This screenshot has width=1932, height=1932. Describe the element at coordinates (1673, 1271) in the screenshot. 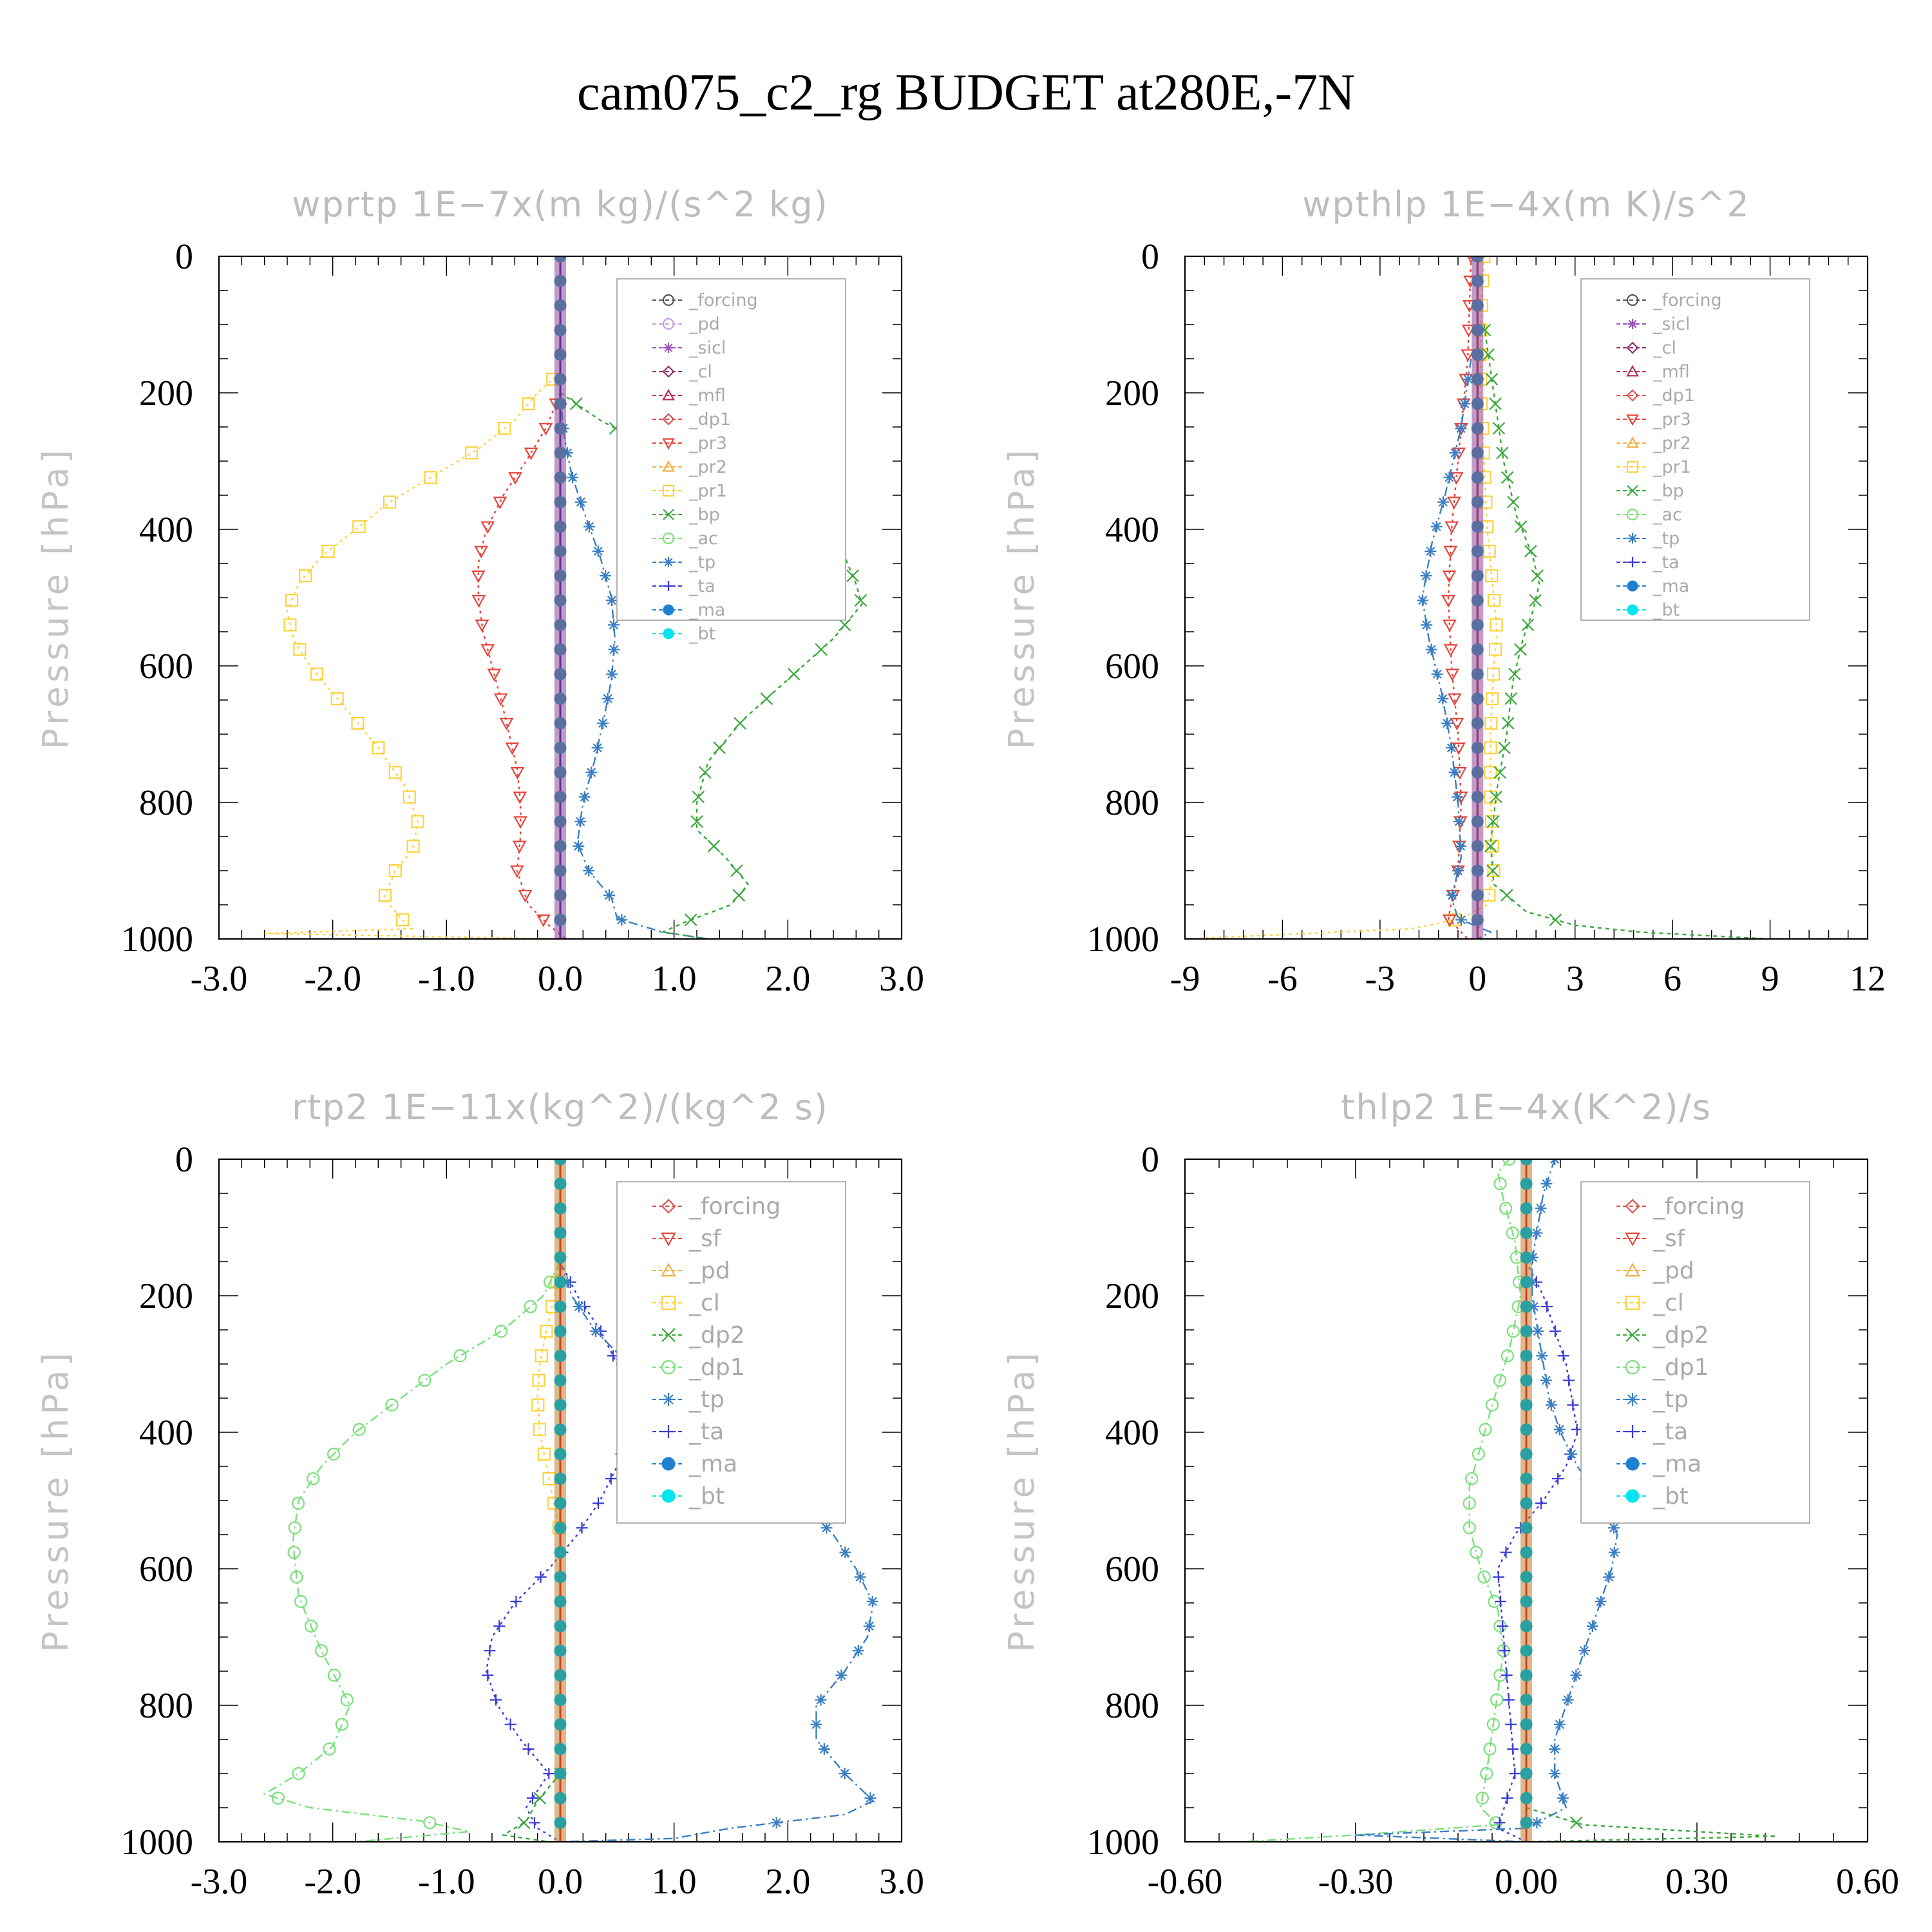

I see `legend-label: _pd` at that location.